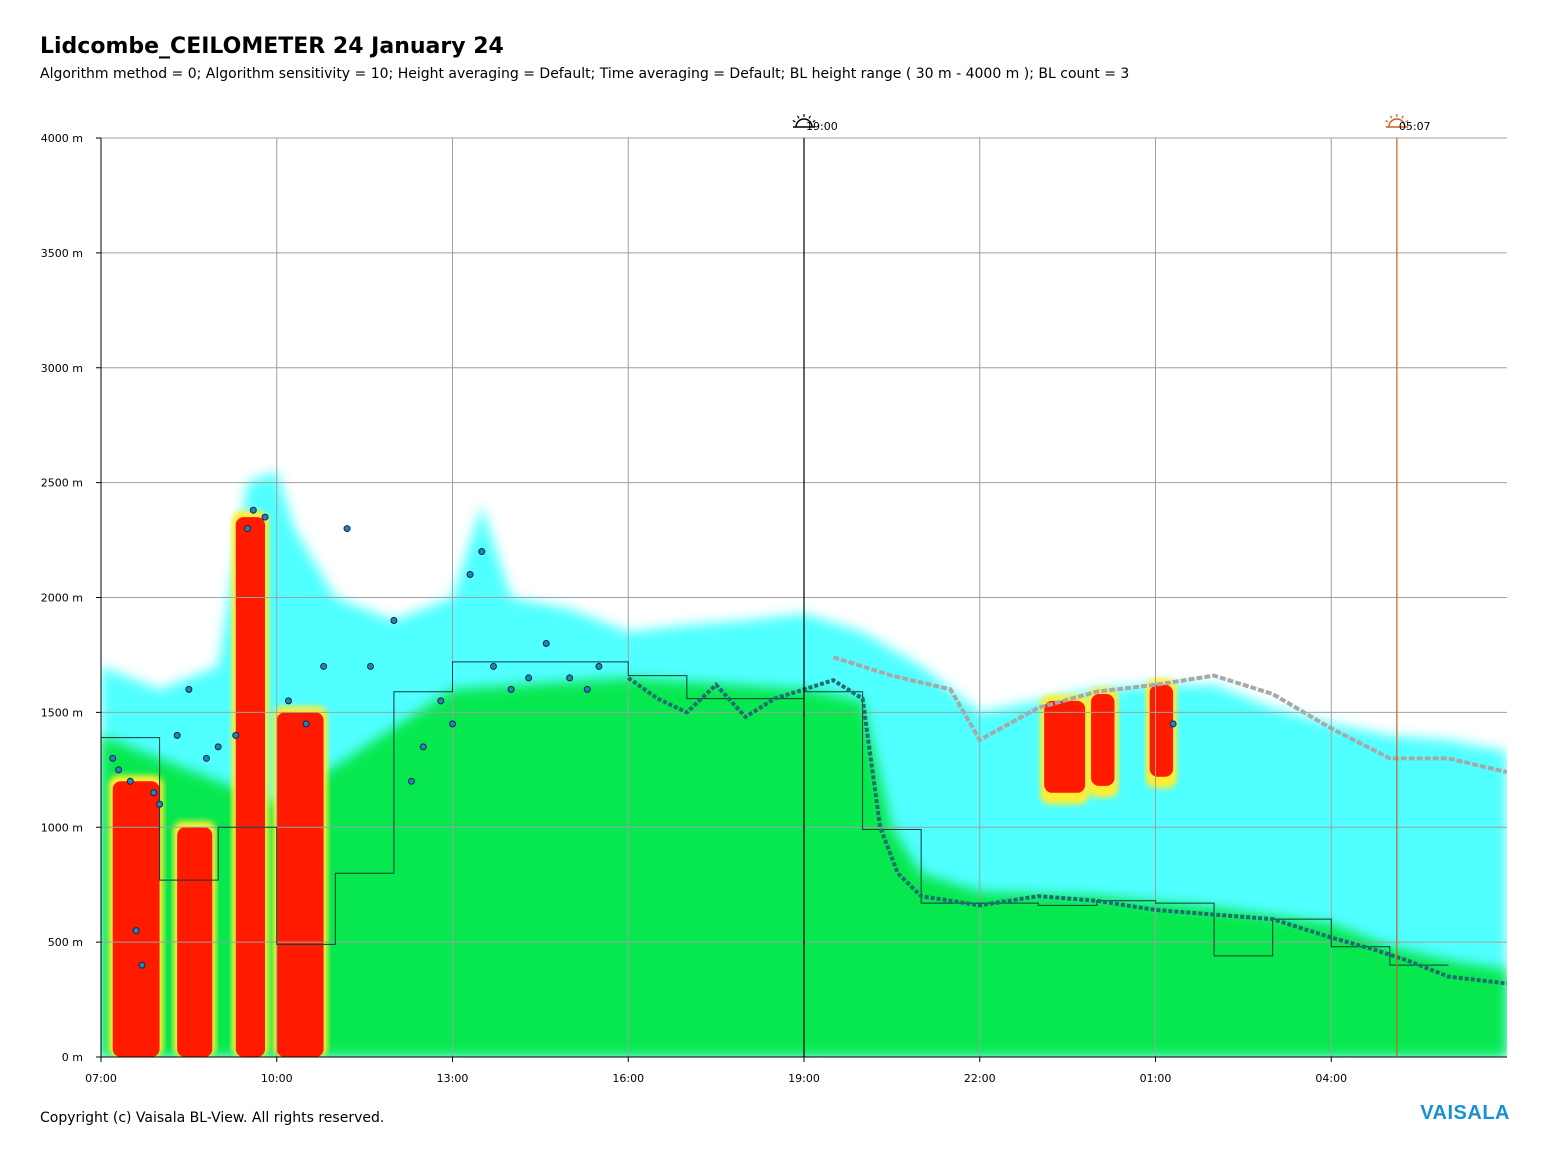 This screenshot has width=1548, height=1165. Describe the element at coordinates (822, 126) in the screenshot. I see `sunset-time-label: 19:00` at that location.